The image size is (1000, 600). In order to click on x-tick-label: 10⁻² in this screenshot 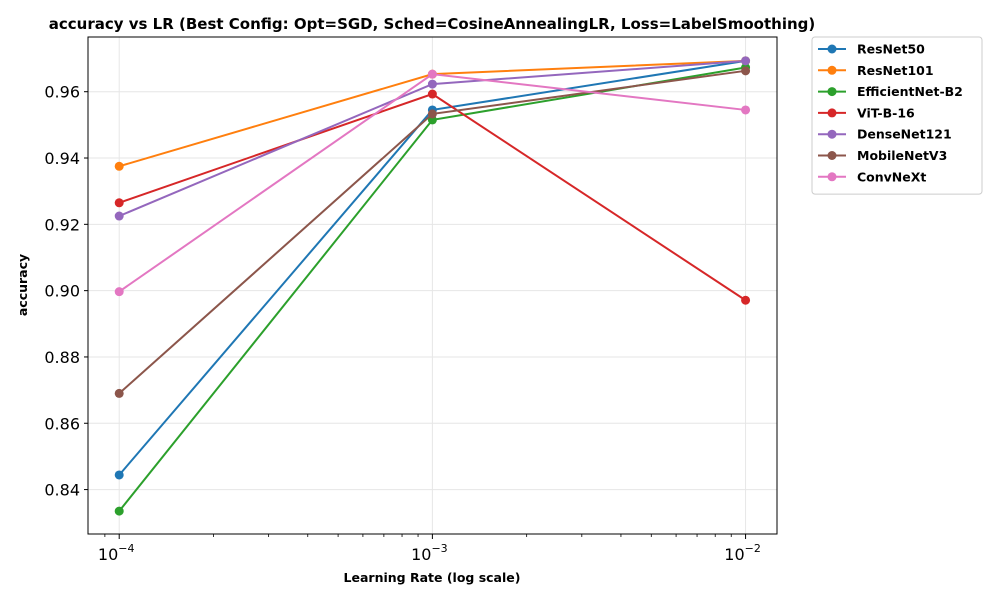, I will do `click(742, 553)`.